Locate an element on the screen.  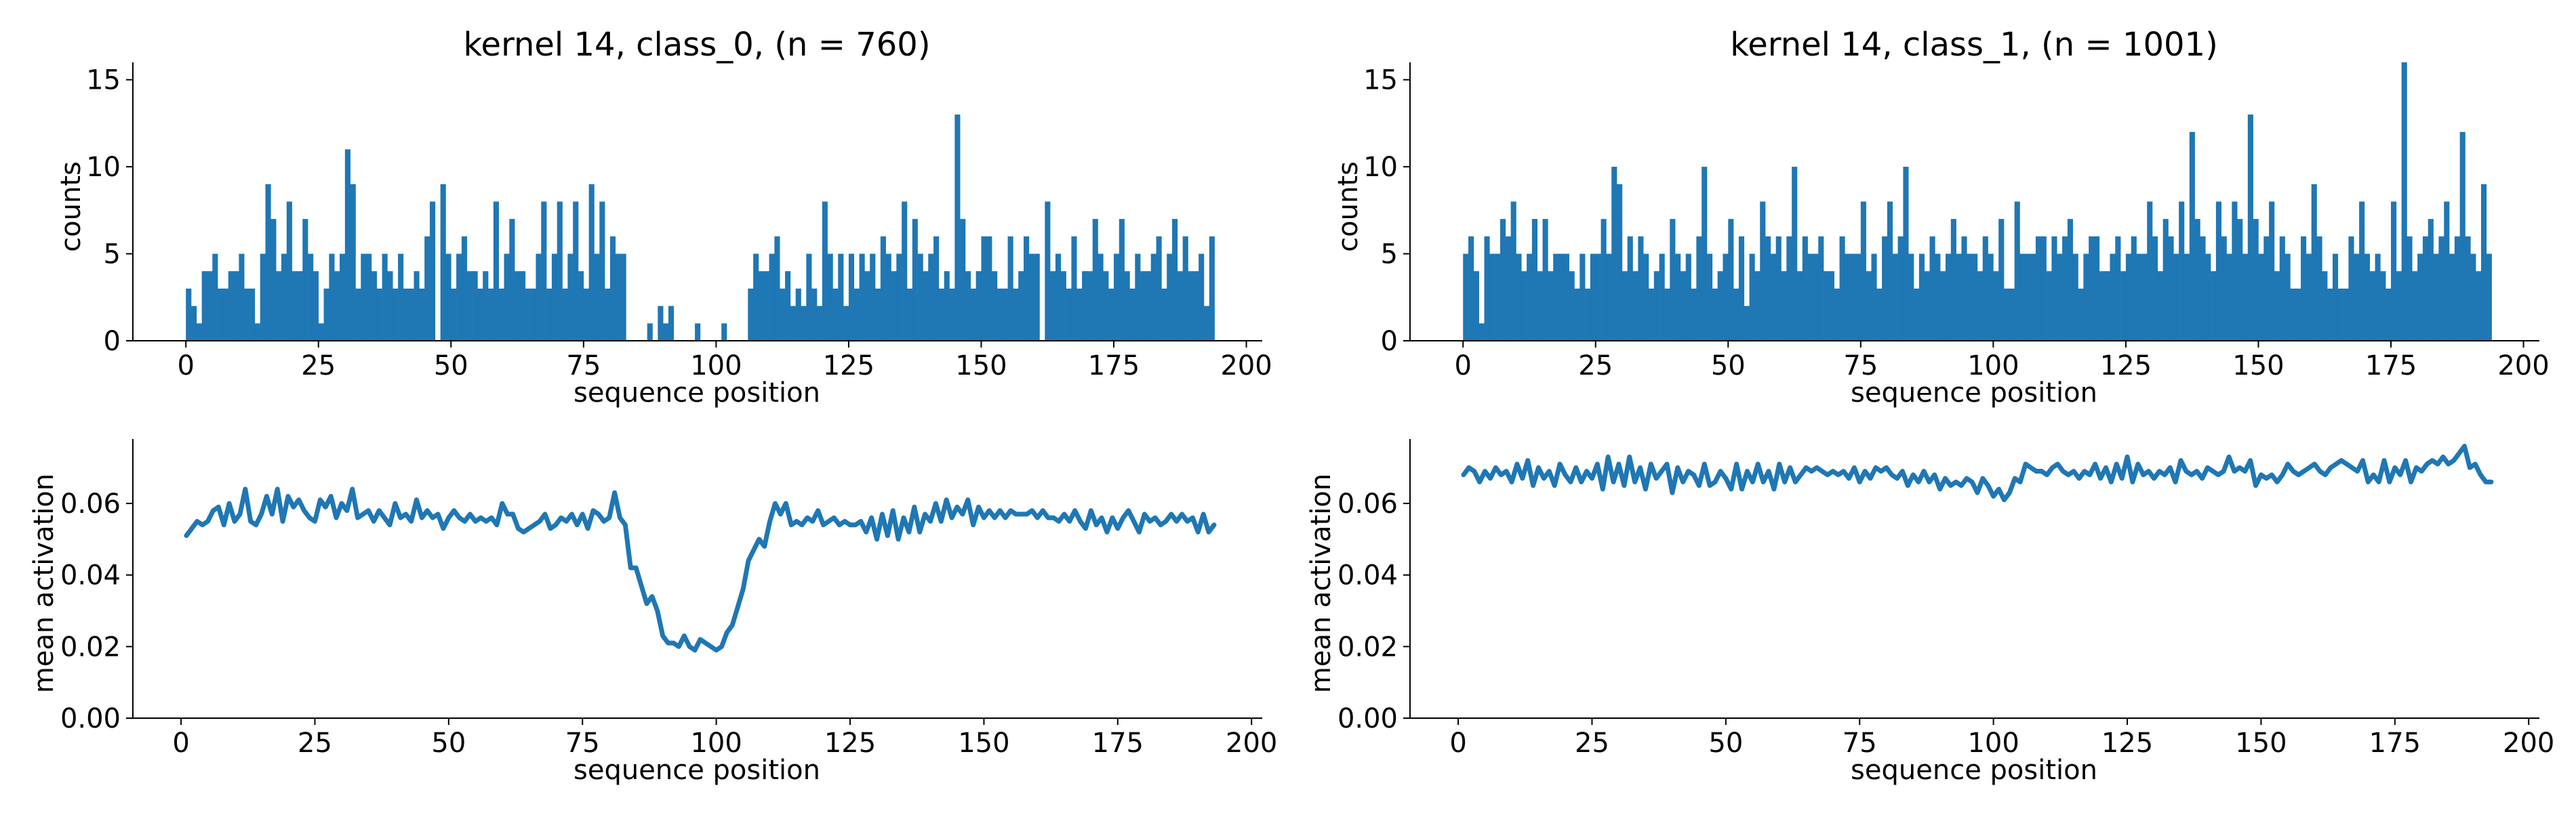
x-tick-label: 0 is located at coordinates (185, 365).